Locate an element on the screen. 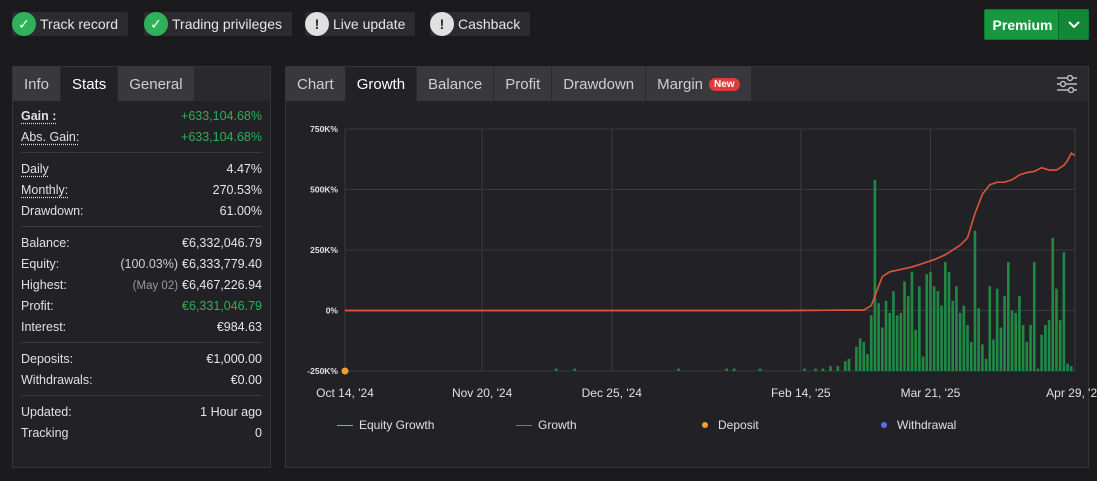  stats-tabs: Info Stats General is located at coordinates (141, 84).